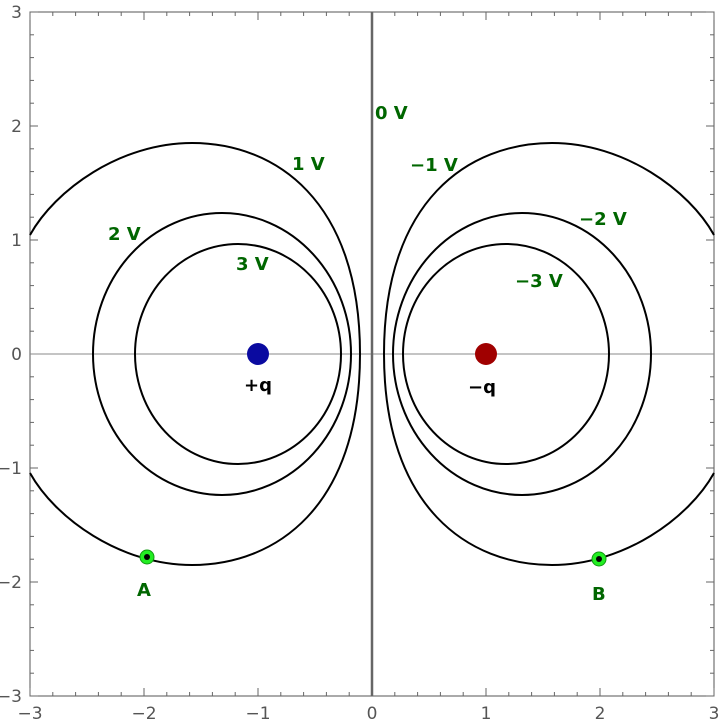 This screenshot has width=720, height=726. I want to click on y-tick-label: 0, so click(16, 355).